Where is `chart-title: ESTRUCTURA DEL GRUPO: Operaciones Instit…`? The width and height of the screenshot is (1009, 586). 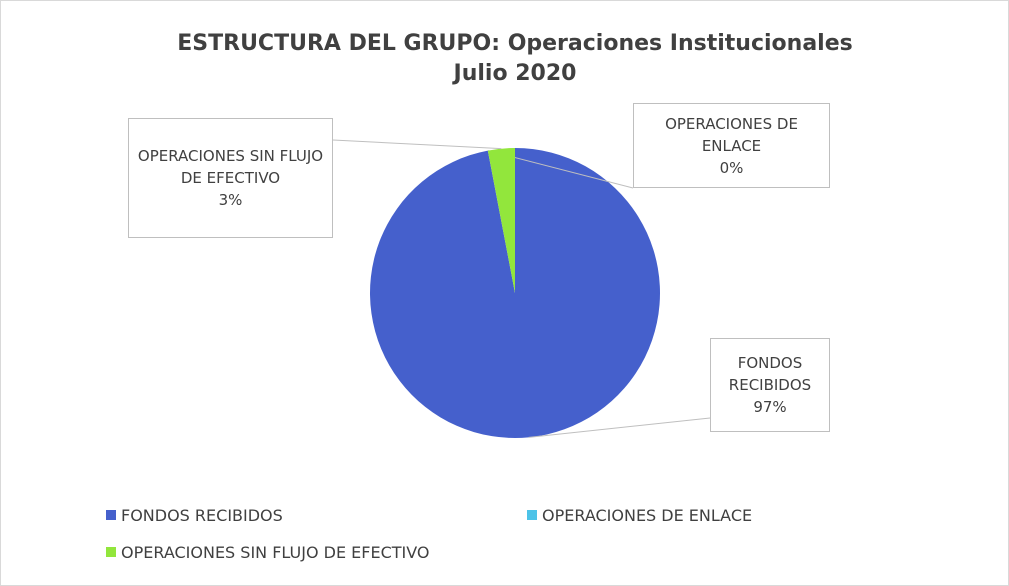
chart-title: ESTRUCTURA DEL GRUPO: Operaciones Instit… is located at coordinates (514, 43).